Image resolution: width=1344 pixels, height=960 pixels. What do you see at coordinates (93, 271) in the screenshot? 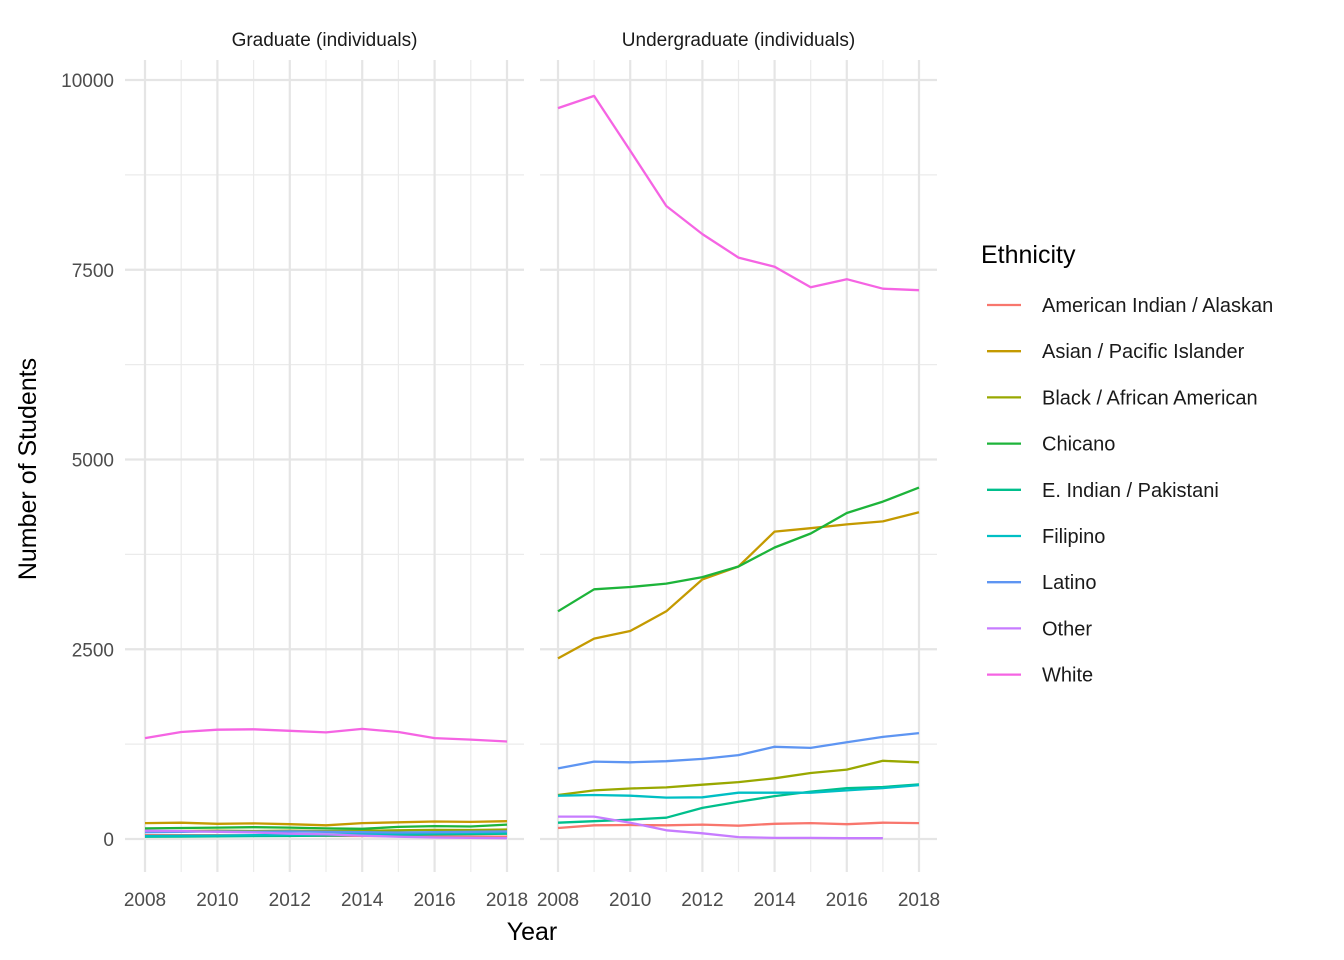
I see `y-tick-label: 7500` at bounding box center [93, 271].